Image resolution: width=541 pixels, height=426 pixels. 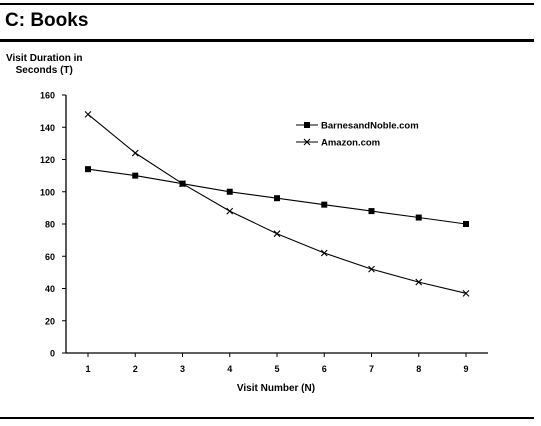 I want to click on x-tick-label: 7, so click(x=371, y=369).